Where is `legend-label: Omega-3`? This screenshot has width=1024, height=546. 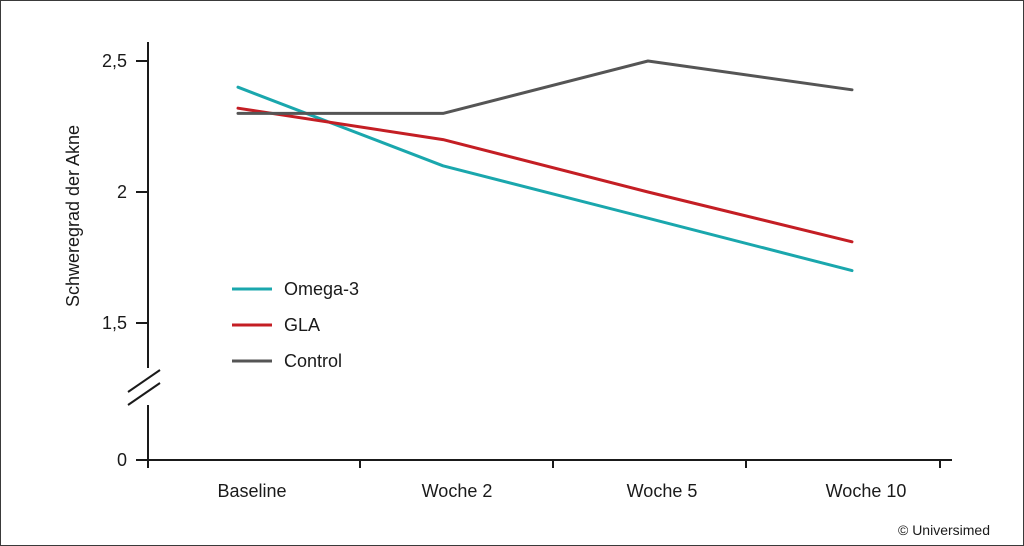 legend-label: Omega-3 is located at coordinates (321, 289).